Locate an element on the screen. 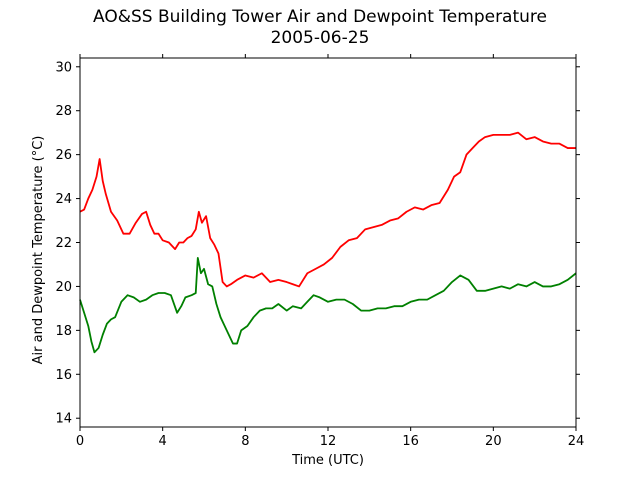 This screenshot has height=480, width=640. y-tick-label: 18 is located at coordinates (63, 331).